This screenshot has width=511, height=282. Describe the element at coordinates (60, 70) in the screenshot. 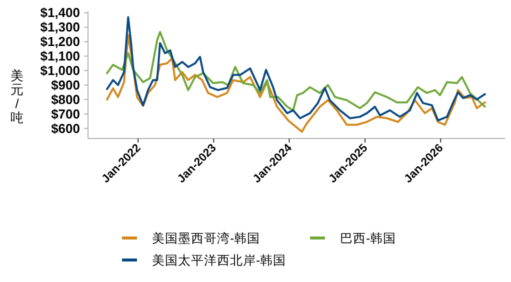

I see `y-tick-label: $1,000` at that location.